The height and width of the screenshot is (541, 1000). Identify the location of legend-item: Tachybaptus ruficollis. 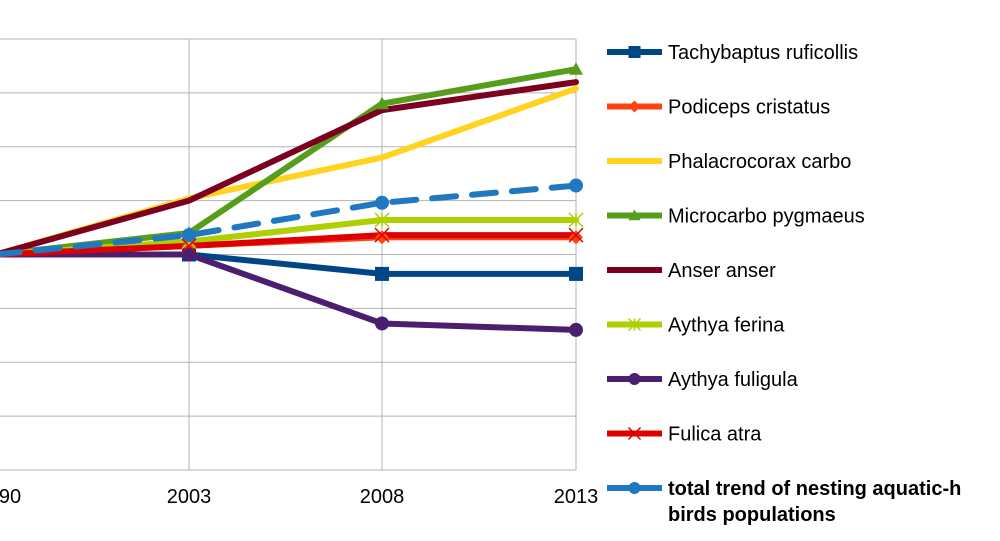
(732, 53).